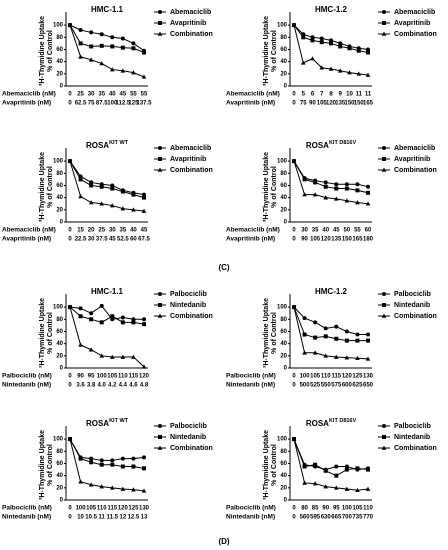 The image size is (448, 550). What do you see at coordinates (81, 240) in the screenshot?
I see `x-tick-label: 22.5` at bounding box center [81, 240].